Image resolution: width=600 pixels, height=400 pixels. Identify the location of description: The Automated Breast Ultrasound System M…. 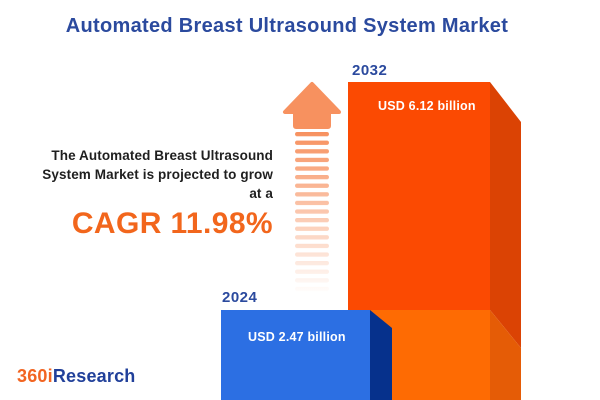
(157, 193).